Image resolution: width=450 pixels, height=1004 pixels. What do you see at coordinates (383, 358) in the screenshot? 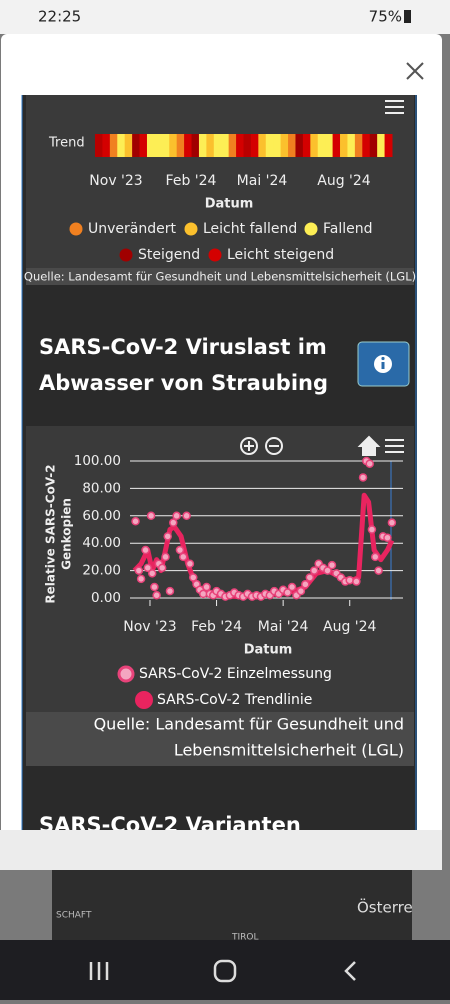
I see `info-icon` at bounding box center [383, 358].